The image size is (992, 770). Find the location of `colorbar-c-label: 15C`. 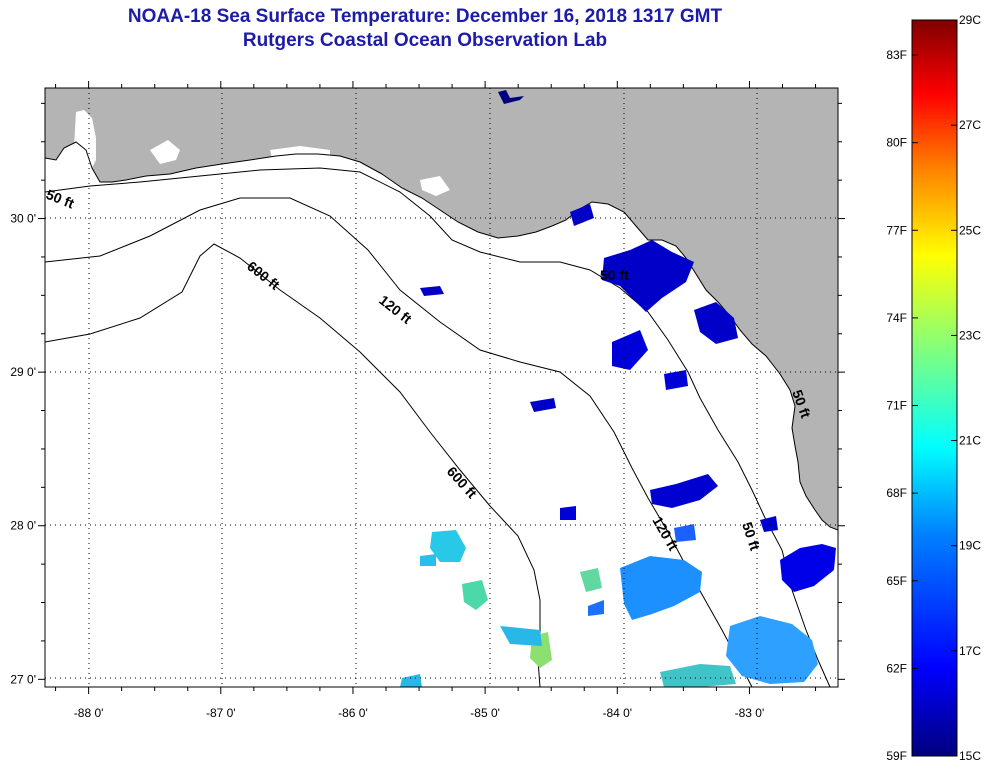

colorbar-c-label: 15C is located at coordinates (970, 756).